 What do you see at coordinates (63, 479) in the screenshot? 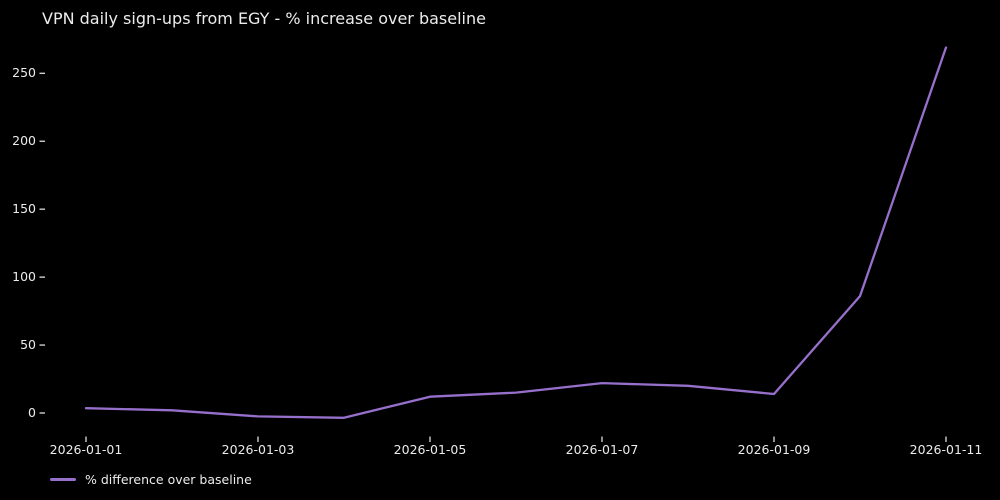
I see `legend-line-swatch` at bounding box center [63, 479].